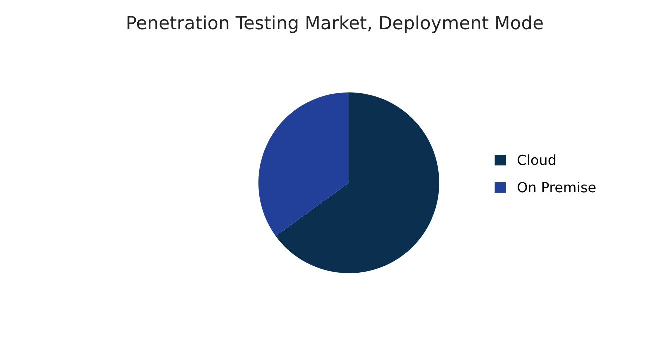  I want to click on legend-label: On Premise, so click(557, 187).